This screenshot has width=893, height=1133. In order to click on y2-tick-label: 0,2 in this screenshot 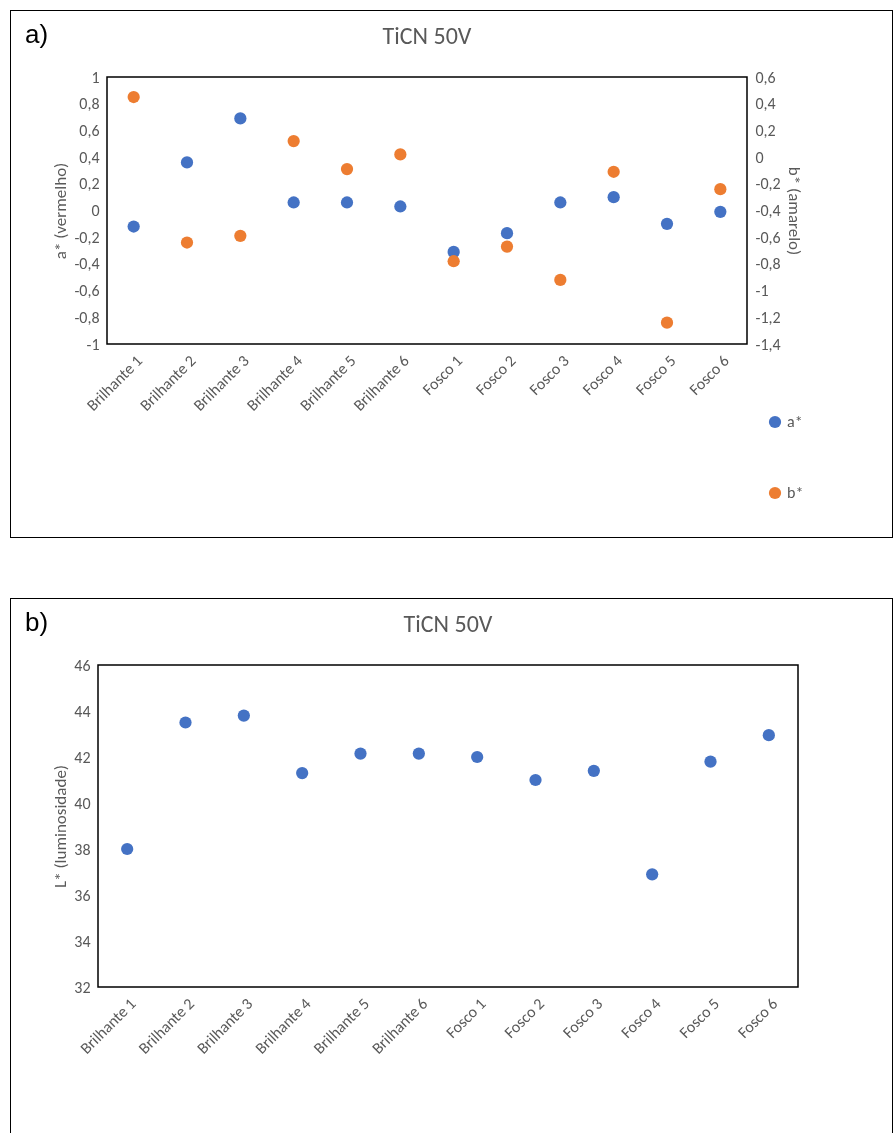, I will do `click(765, 130)`.